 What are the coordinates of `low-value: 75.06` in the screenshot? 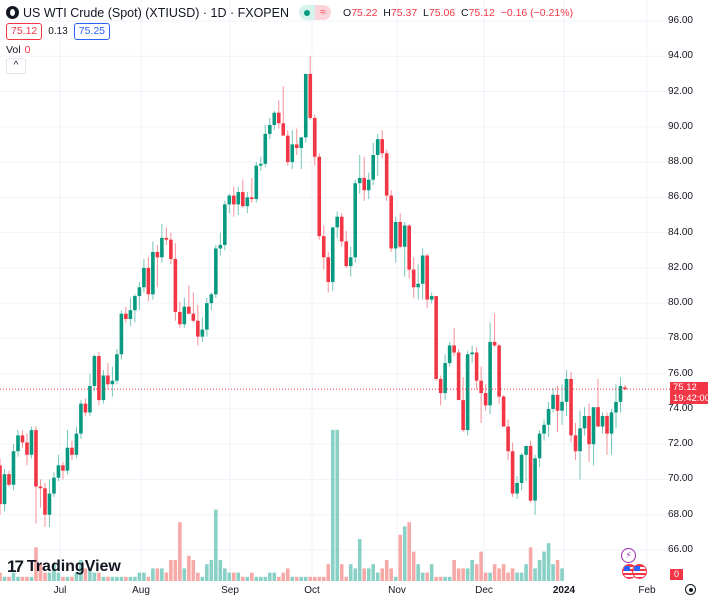 It's located at (442, 12).